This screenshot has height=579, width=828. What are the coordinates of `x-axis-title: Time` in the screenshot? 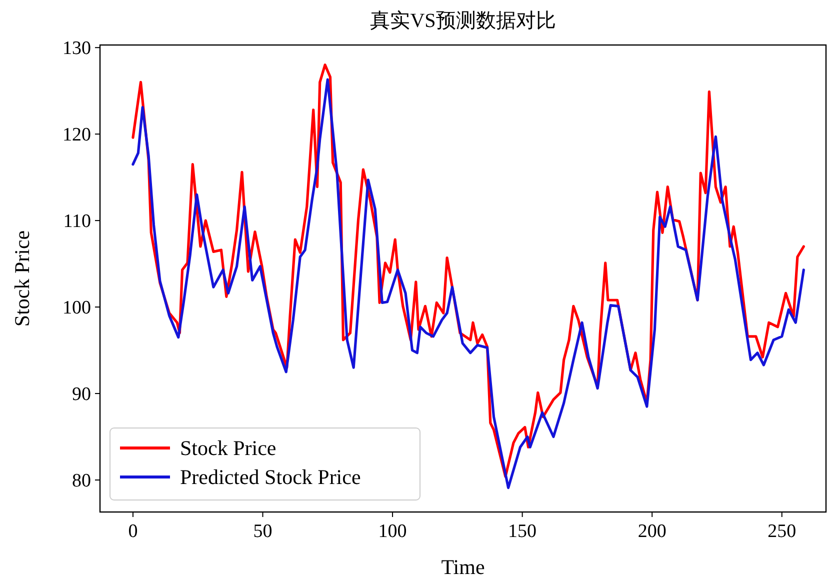 It's located at (463, 567).